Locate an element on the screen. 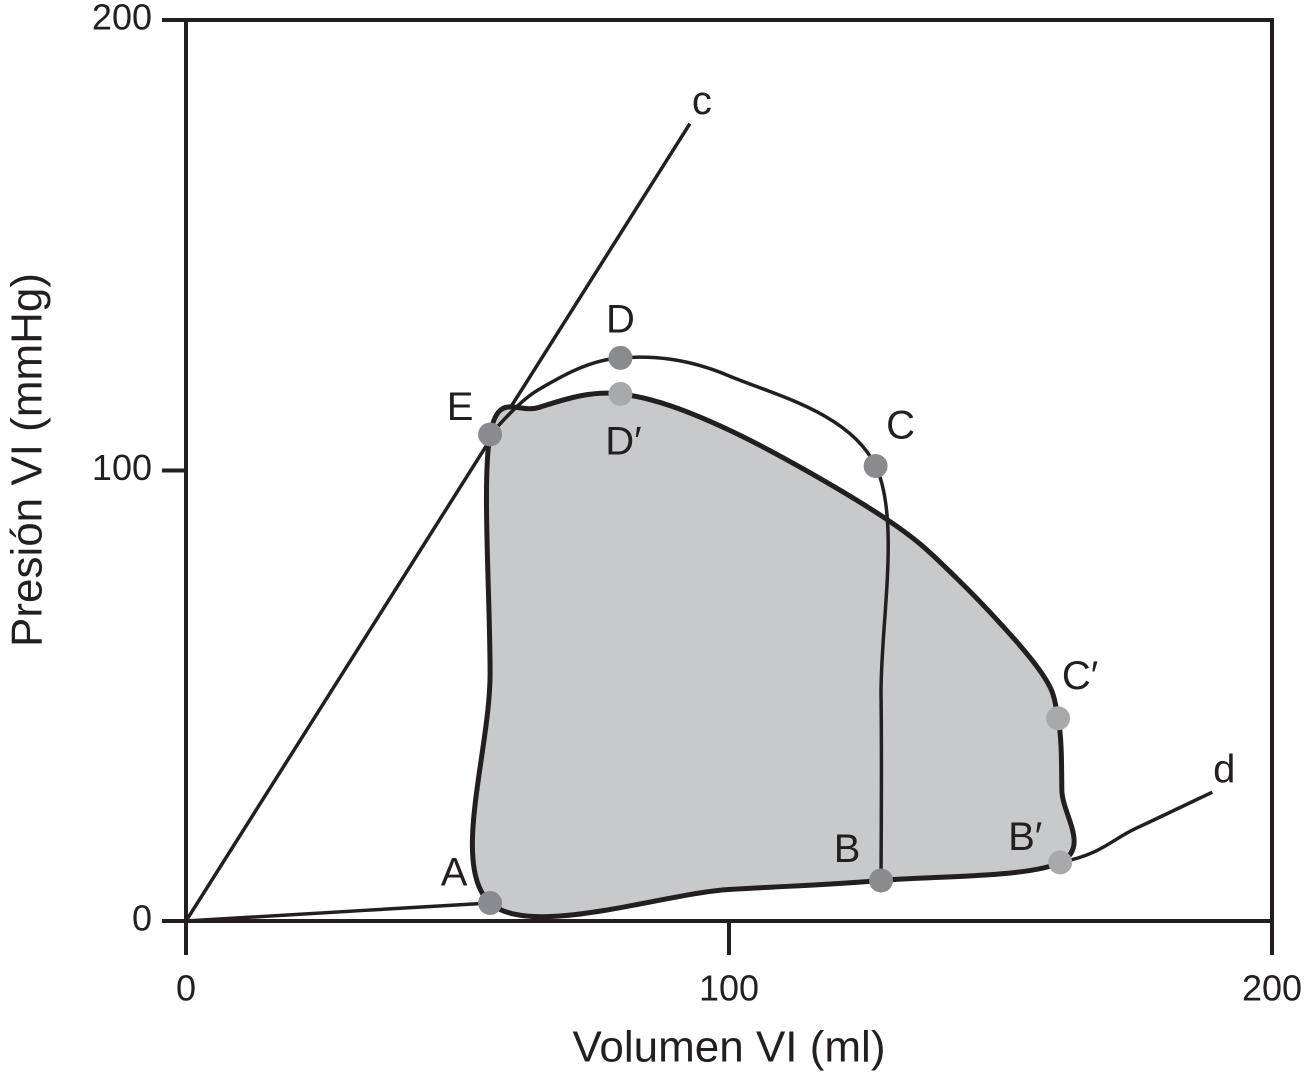 This screenshot has height=1078, width=1307. curve-label: d is located at coordinates (1224, 770).